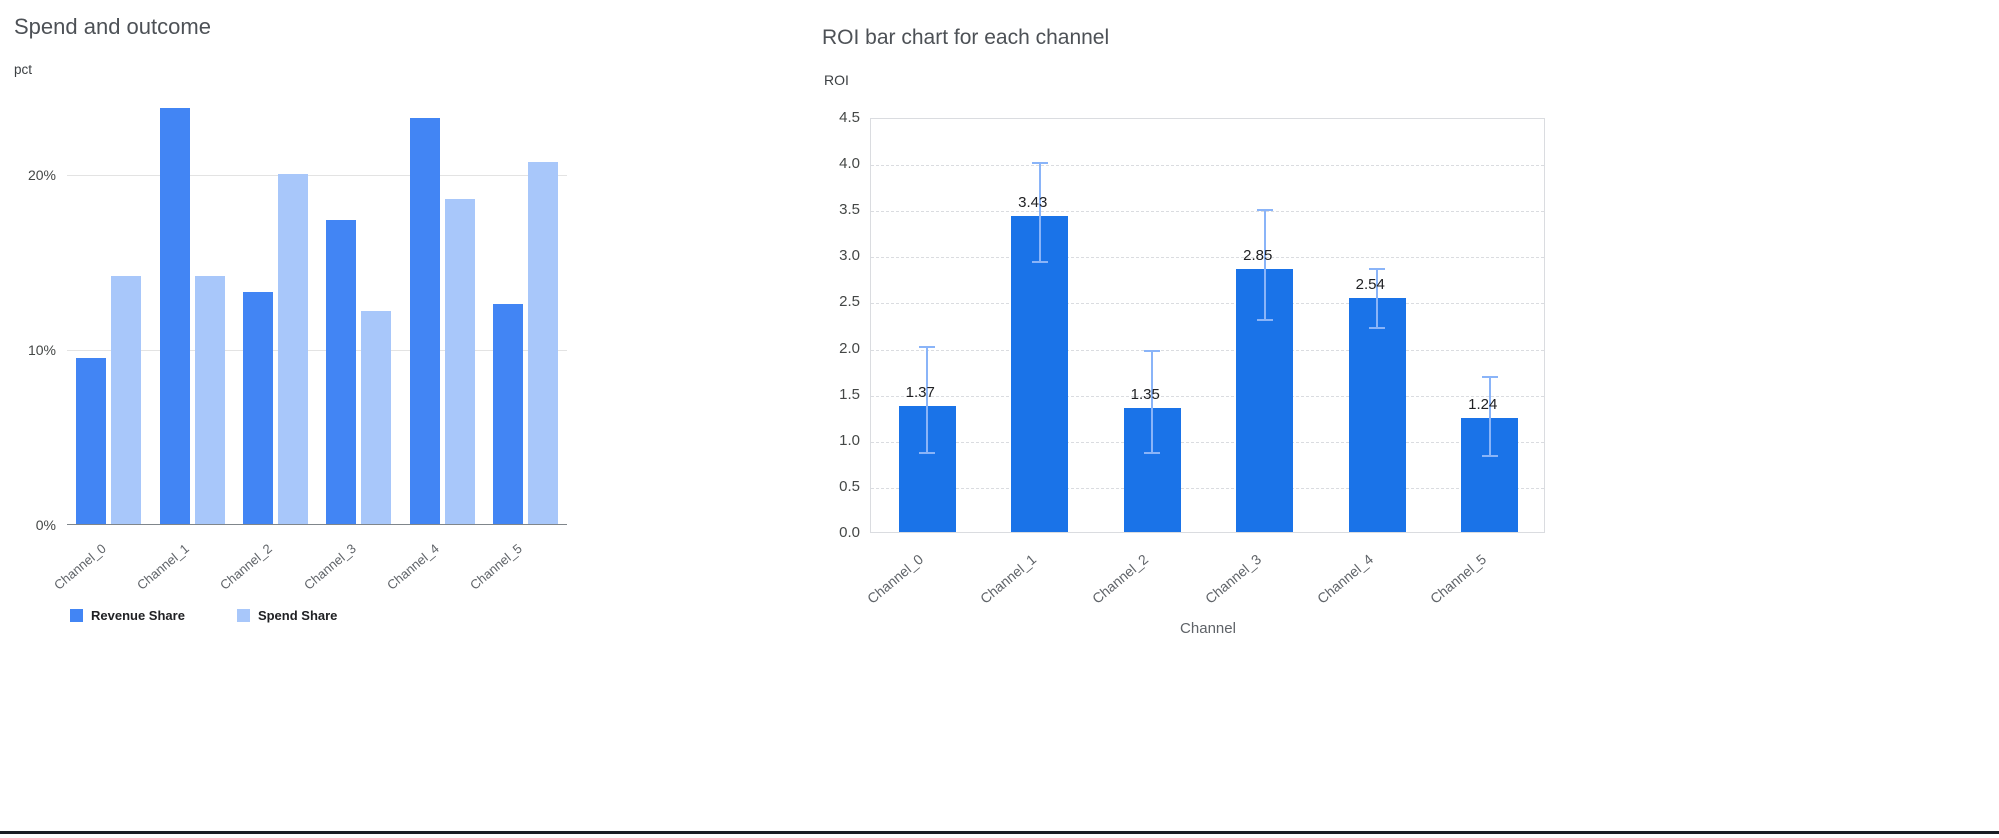  I want to click on y-tick-label: 1.5, so click(849, 394).